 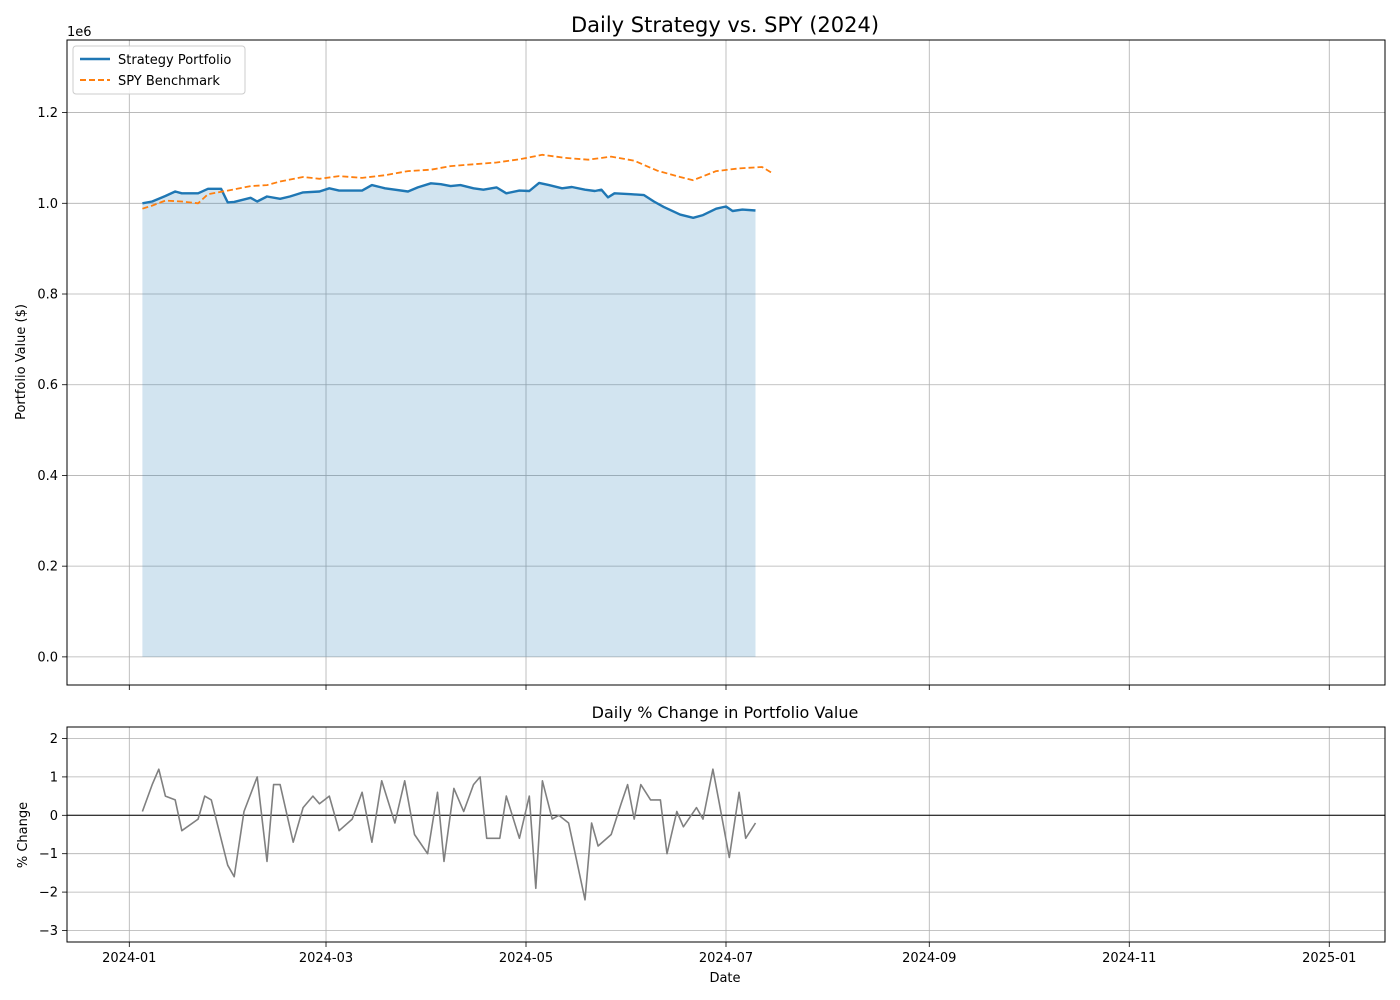 What do you see at coordinates (1129, 958) in the screenshot?
I see `x-tick-label: 2024-11` at bounding box center [1129, 958].